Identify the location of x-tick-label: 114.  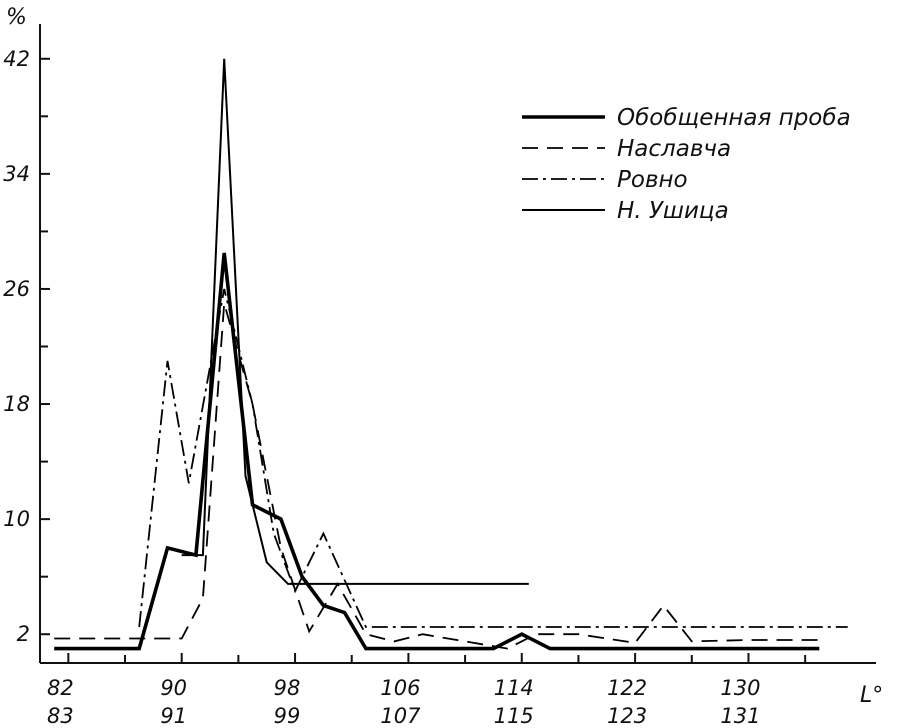
(514, 688).